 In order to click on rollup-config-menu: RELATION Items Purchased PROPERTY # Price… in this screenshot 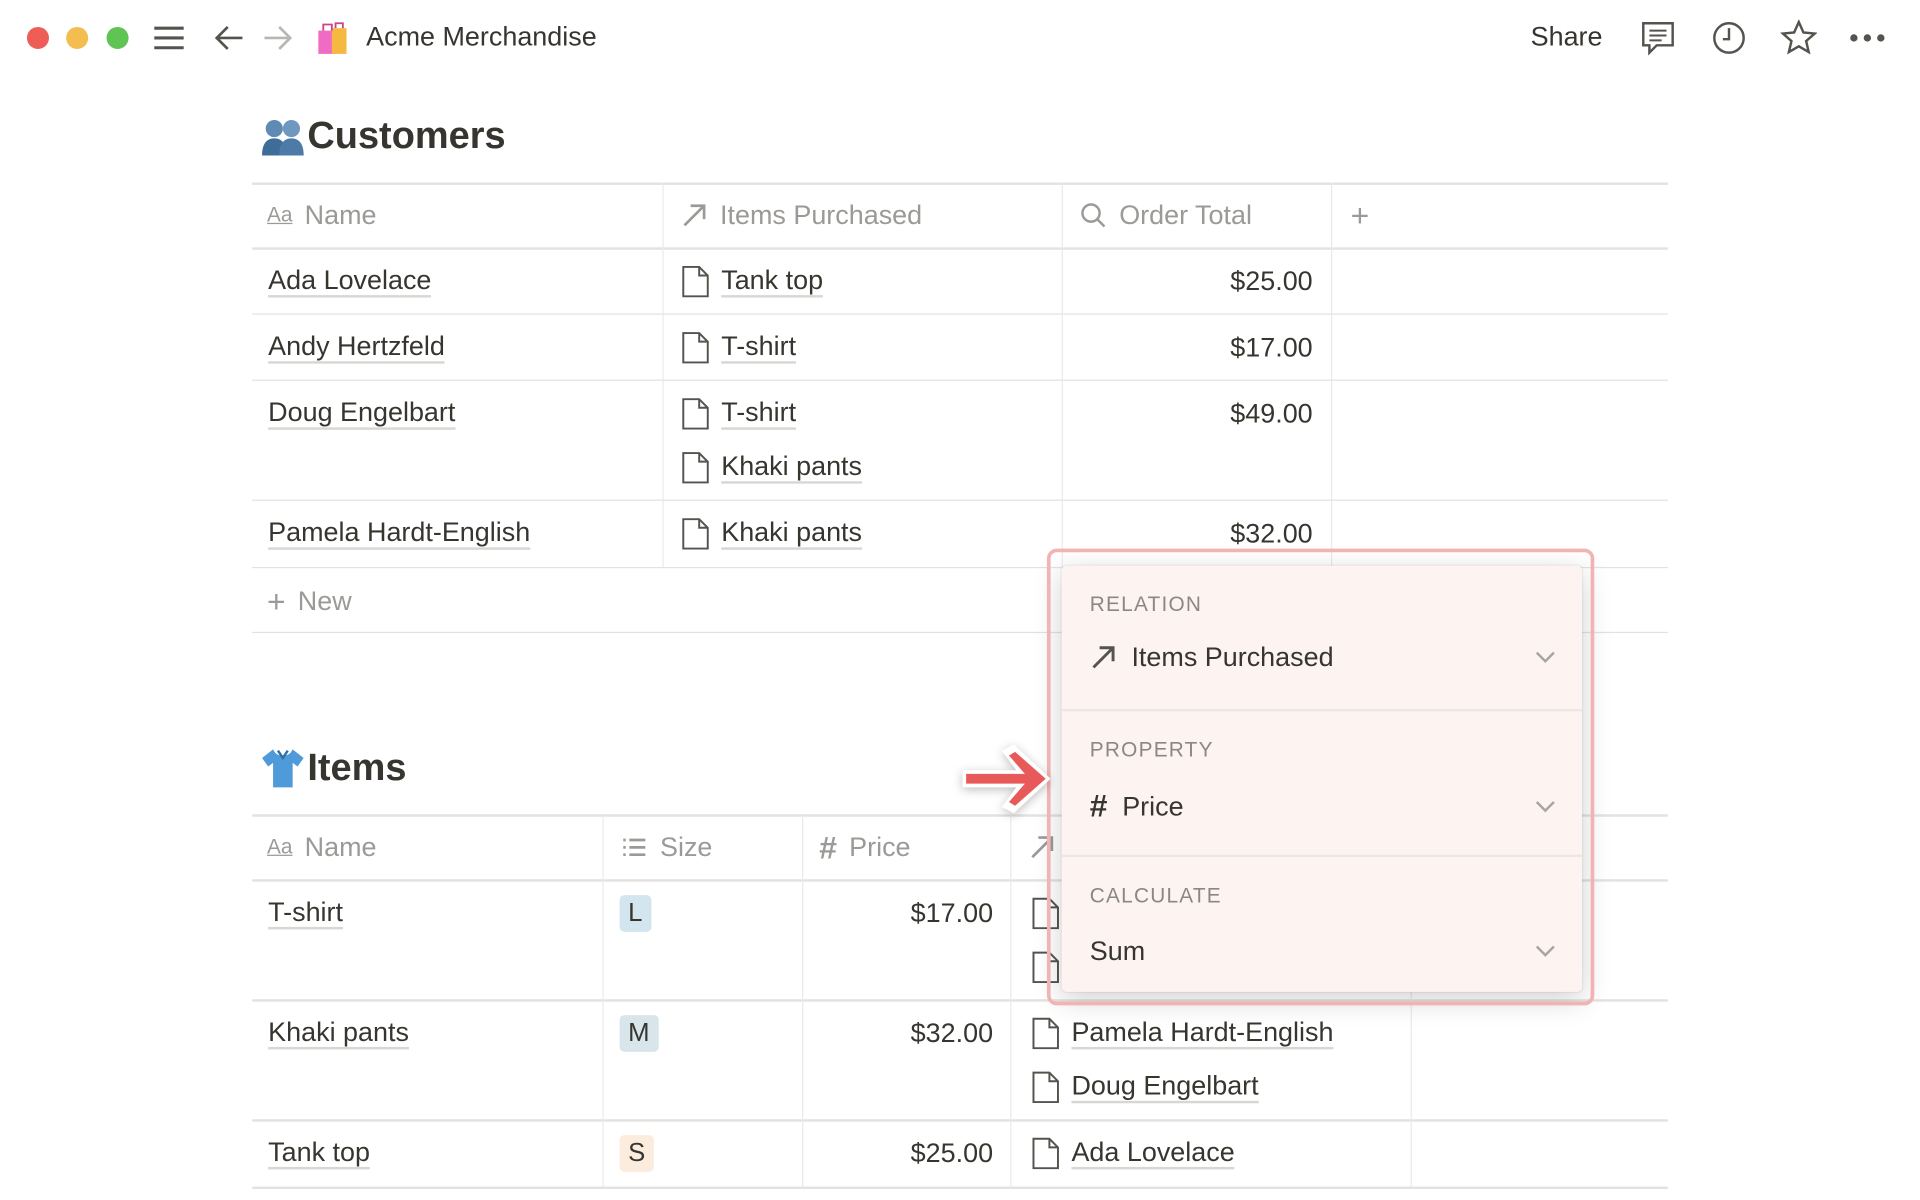, I will do `click(1322, 778)`.